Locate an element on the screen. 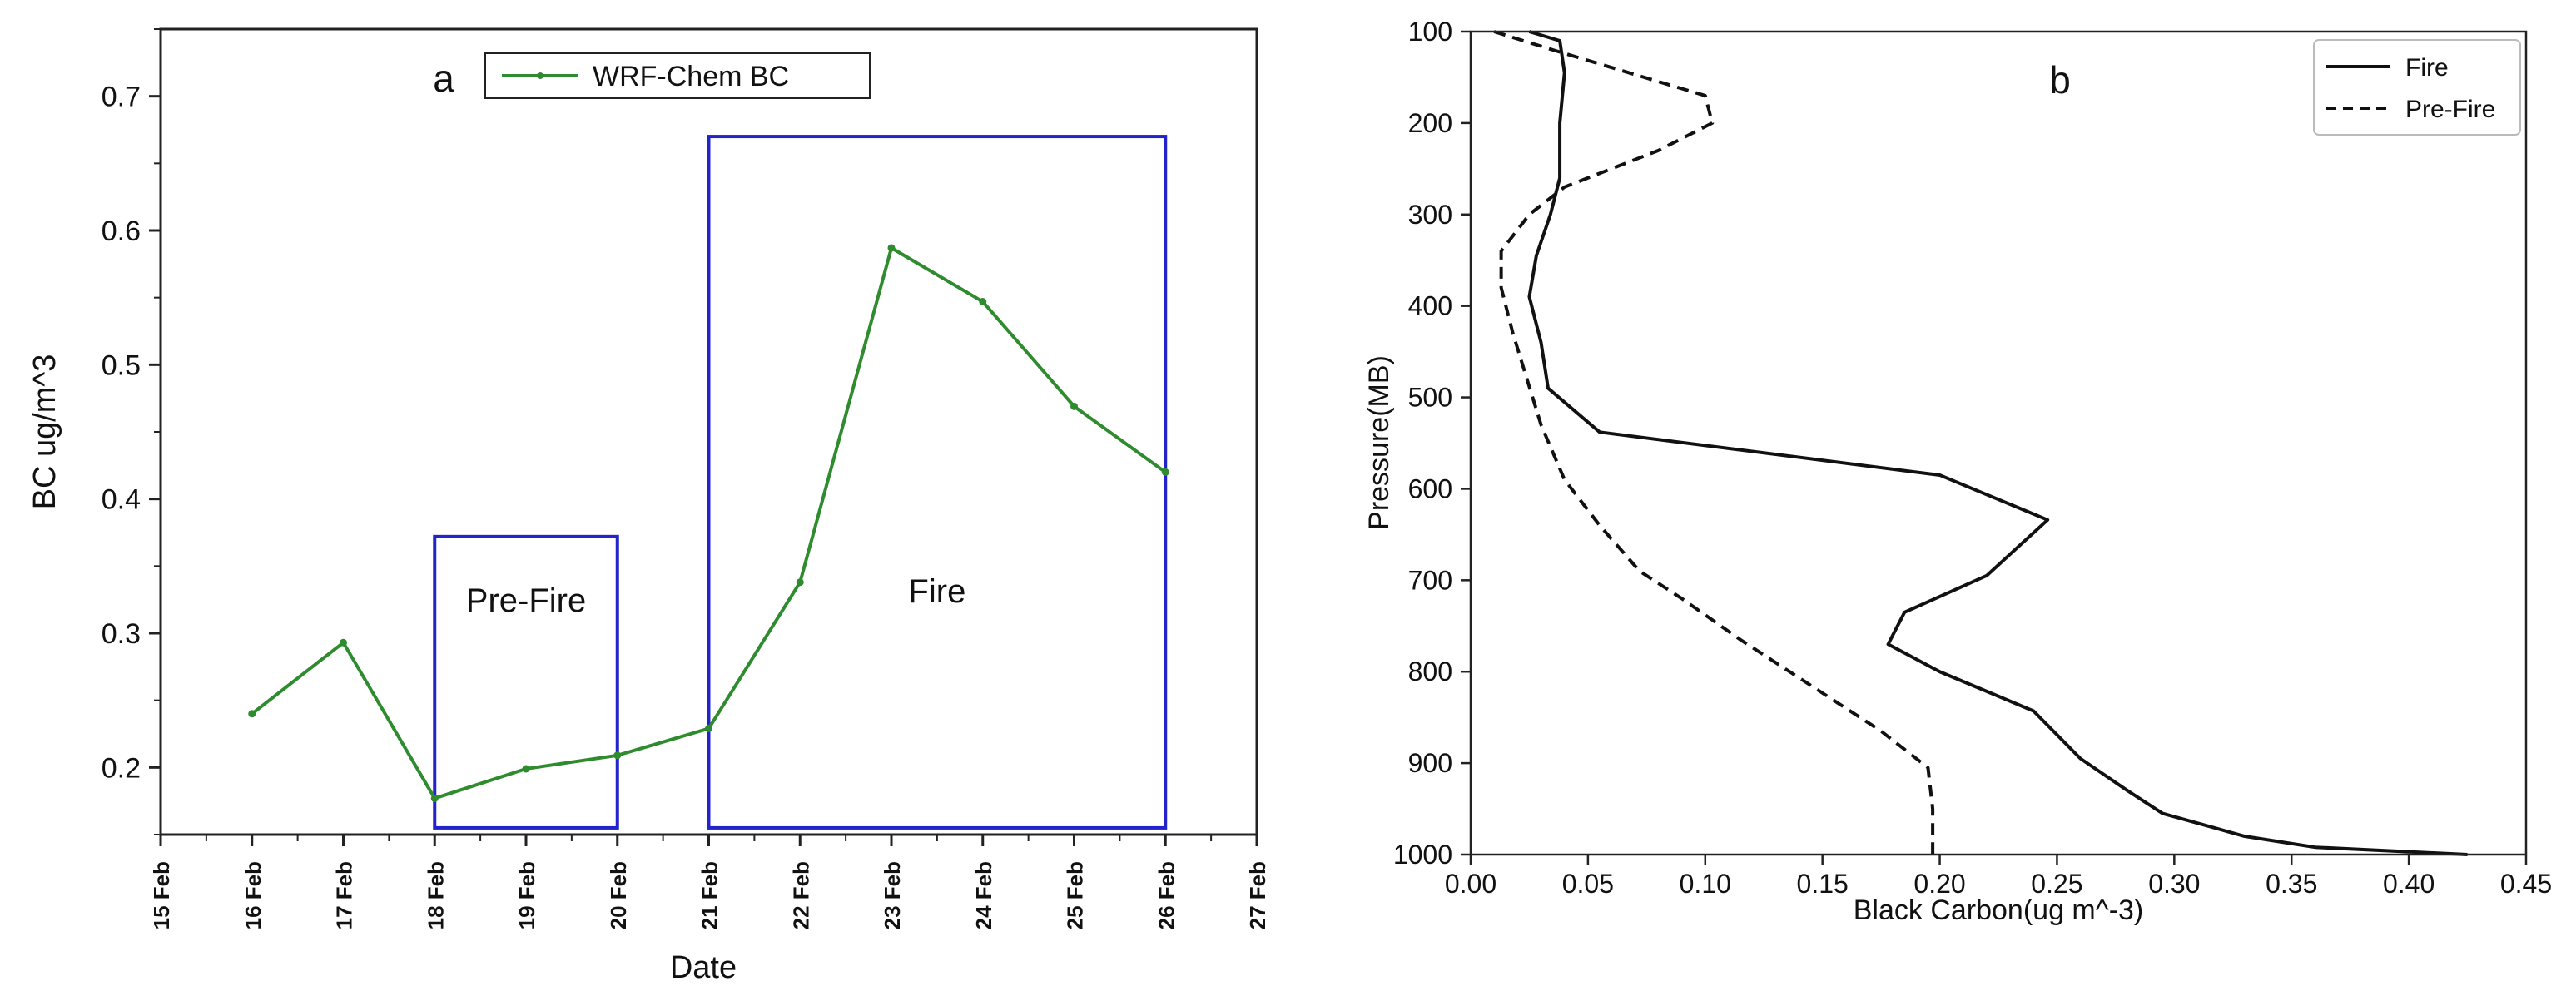  a-x-tick-label: 17 Feb is located at coordinates (344, 895).